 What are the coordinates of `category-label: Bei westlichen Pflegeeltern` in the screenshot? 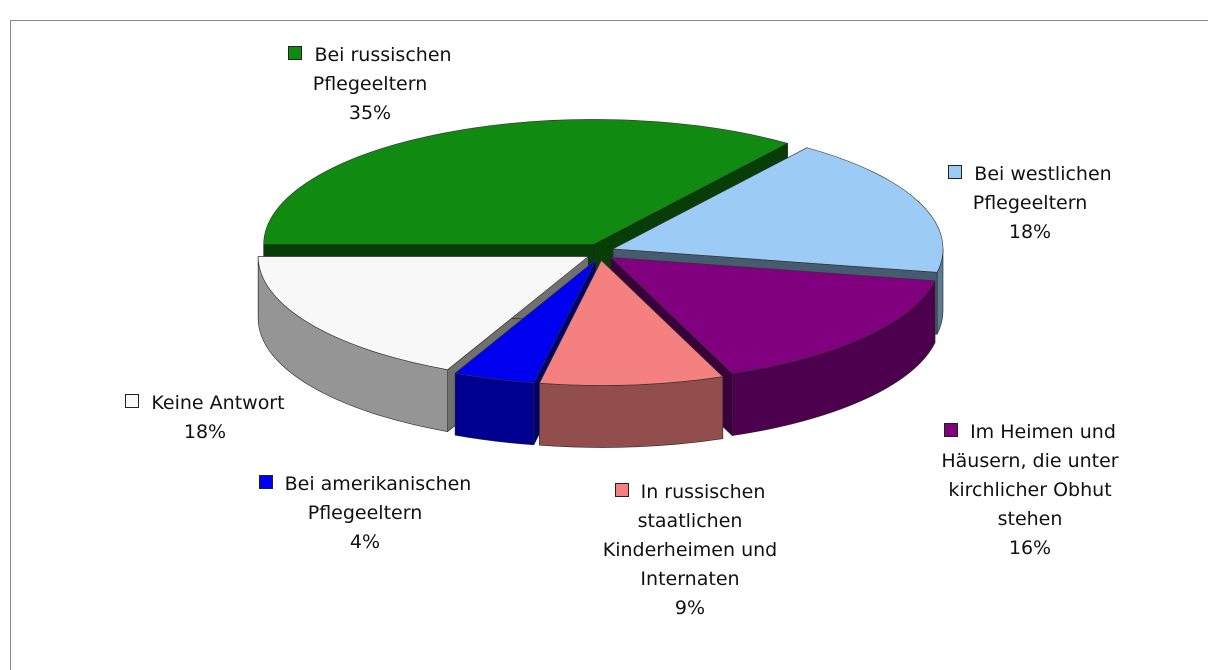 It's located at (1042, 188).